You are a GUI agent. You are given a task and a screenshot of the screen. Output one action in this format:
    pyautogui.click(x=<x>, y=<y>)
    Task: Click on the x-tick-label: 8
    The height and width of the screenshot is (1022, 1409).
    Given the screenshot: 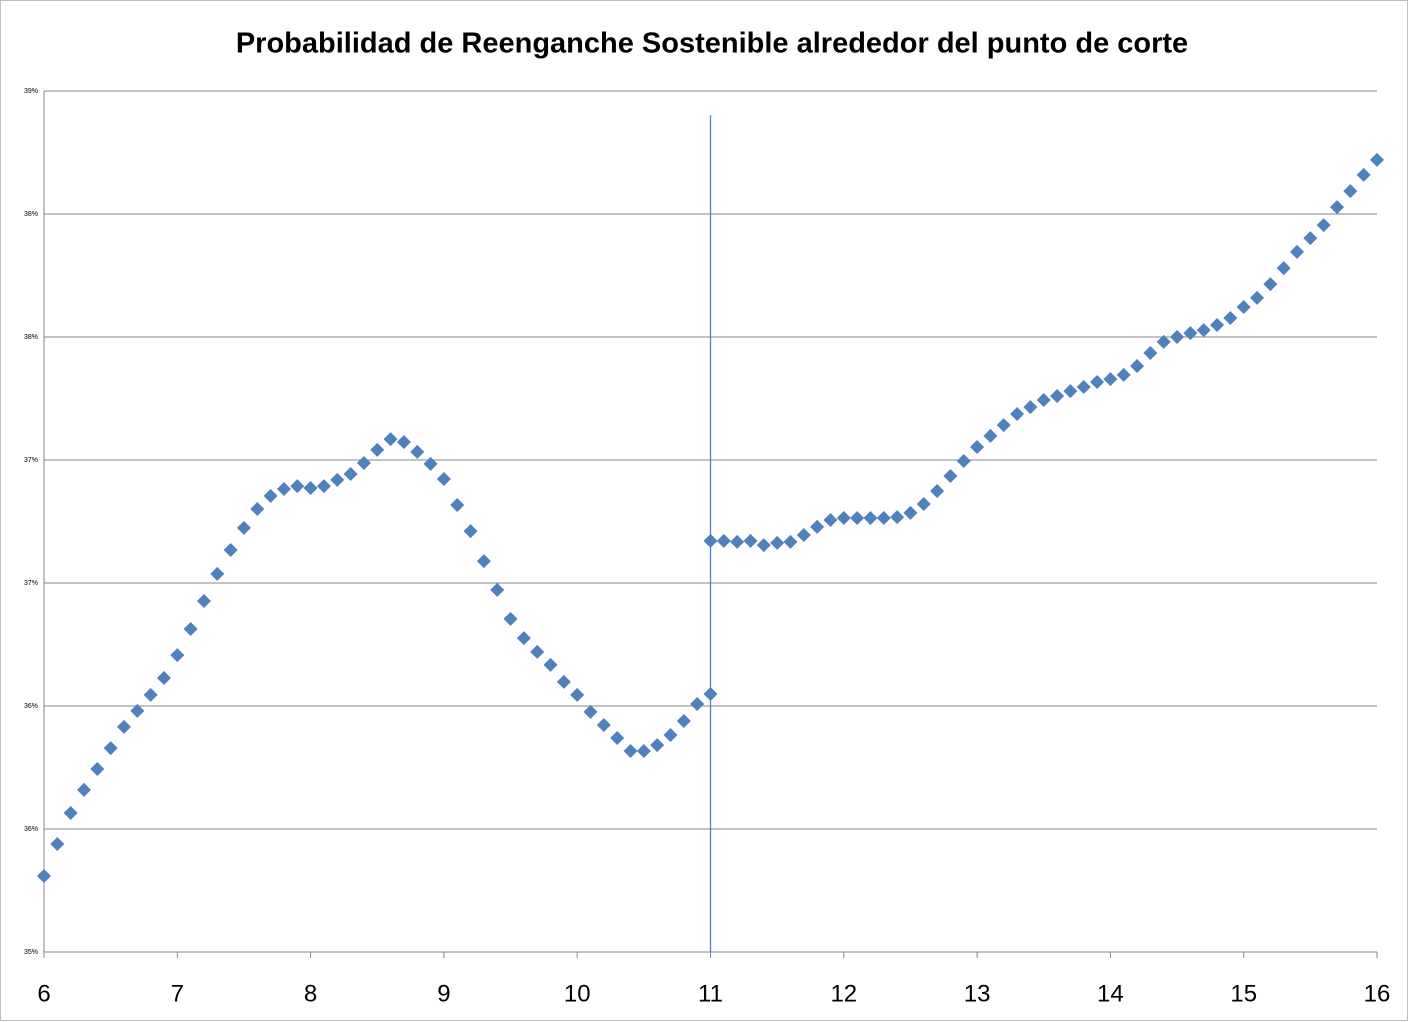 What is the action you would take?
    pyautogui.click(x=310, y=993)
    